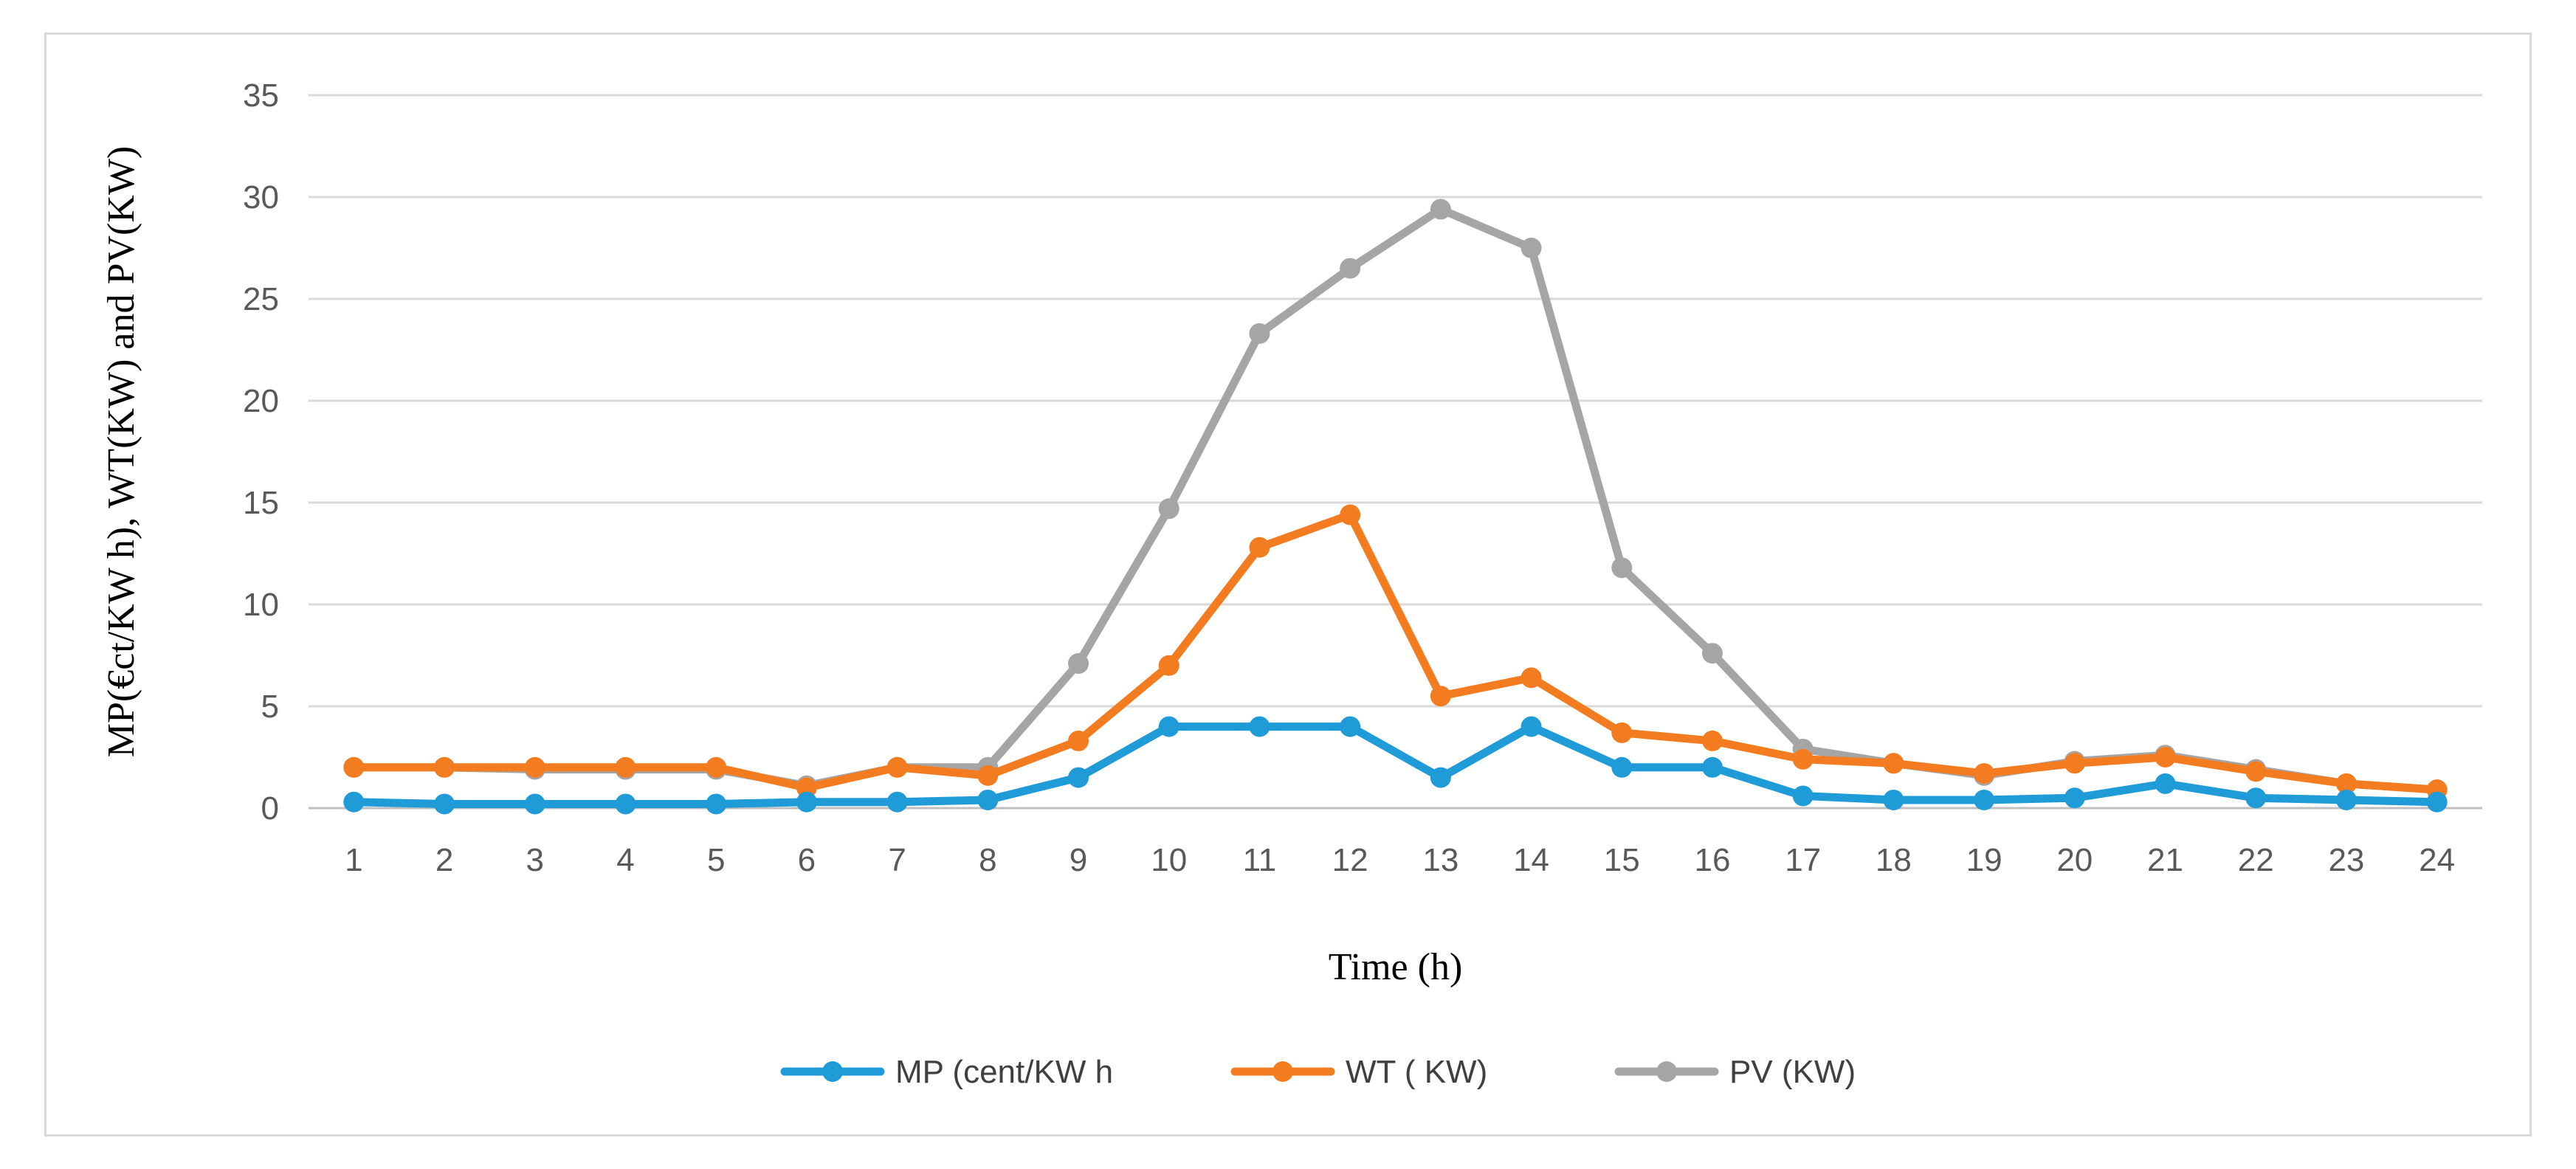  What do you see at coordinates (897, 860) in the screenshot?
I see `x-tick-label: 7` at bounding box center [897, 860].